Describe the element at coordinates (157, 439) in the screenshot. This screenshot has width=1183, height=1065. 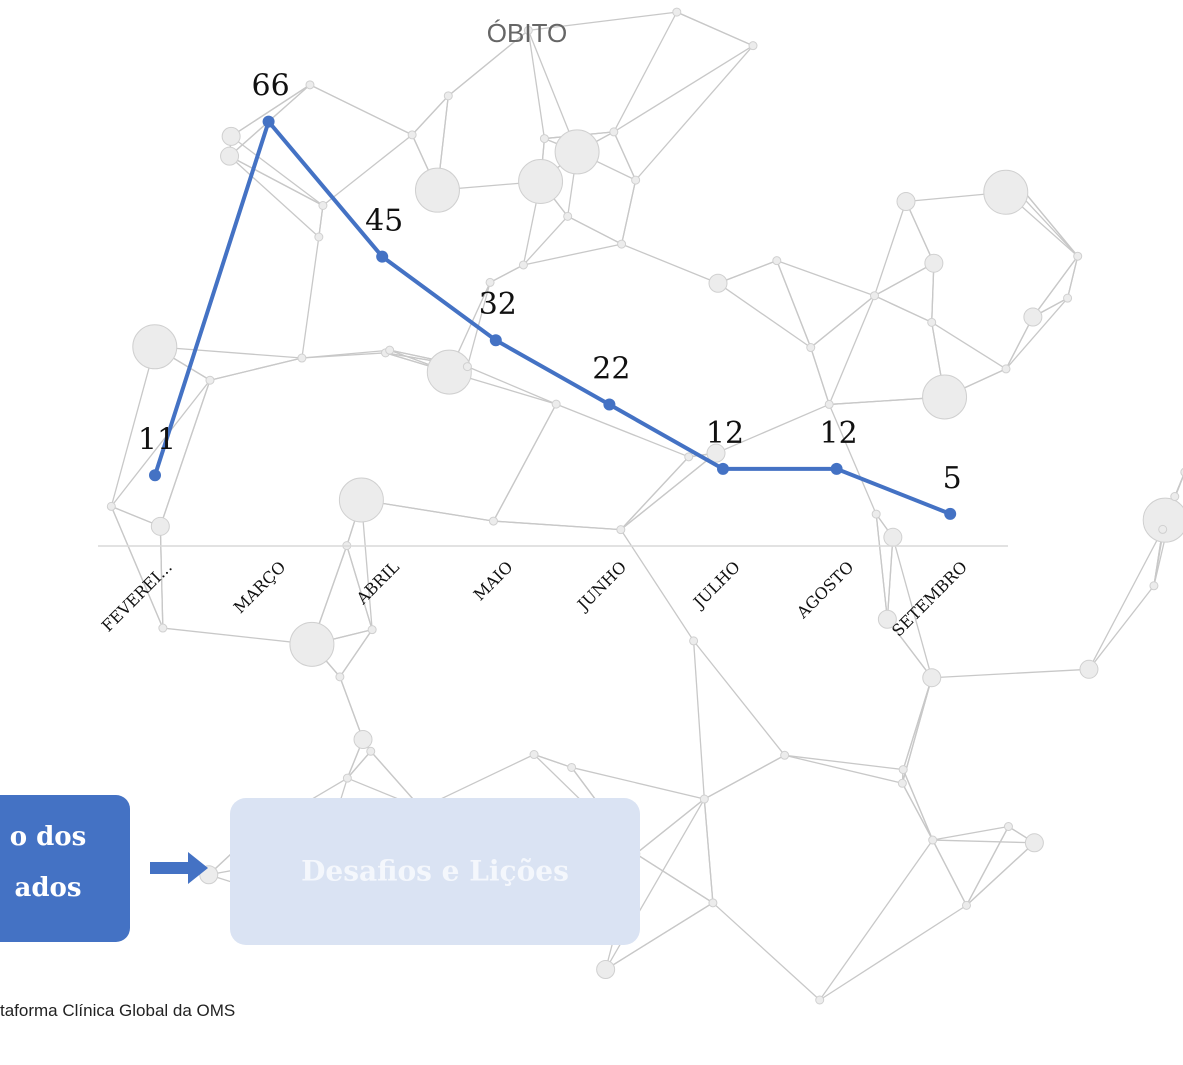
I see `data-label: 11` at that location.